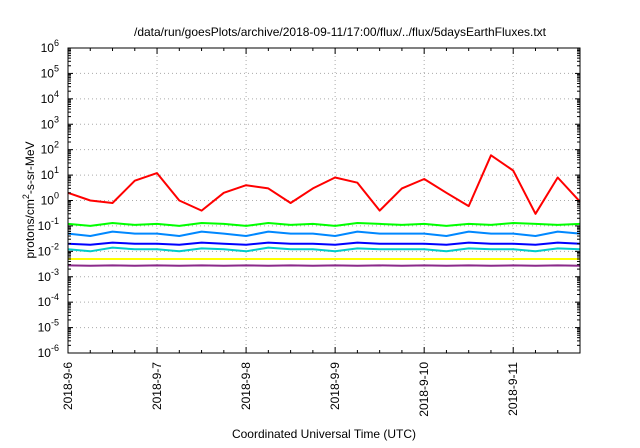 The width and height of the screenshot is (640, 448). I want to click on y-tick-label: 10⁶, so click(50, 46).